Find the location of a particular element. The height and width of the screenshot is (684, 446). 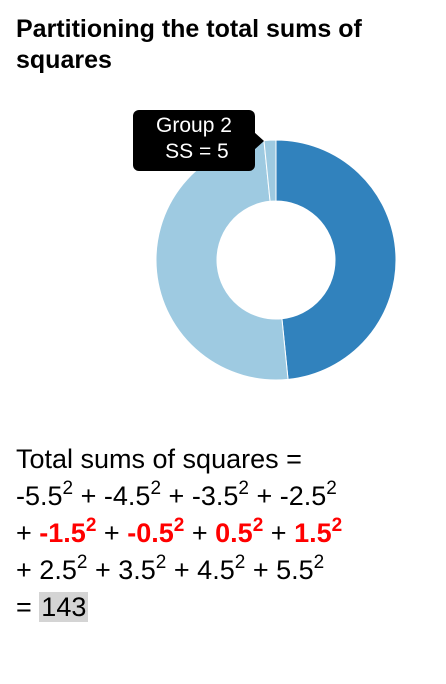

tooltip-group-label: Group 2 is located at coordinates (194, 125).